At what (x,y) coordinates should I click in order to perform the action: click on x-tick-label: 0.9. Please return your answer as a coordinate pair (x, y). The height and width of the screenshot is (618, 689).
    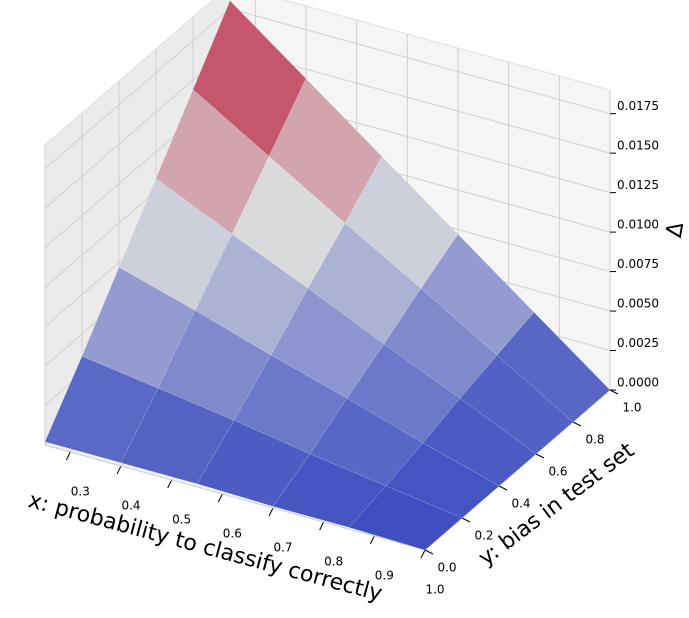
    Looking at the image, I should click on (384, 576).